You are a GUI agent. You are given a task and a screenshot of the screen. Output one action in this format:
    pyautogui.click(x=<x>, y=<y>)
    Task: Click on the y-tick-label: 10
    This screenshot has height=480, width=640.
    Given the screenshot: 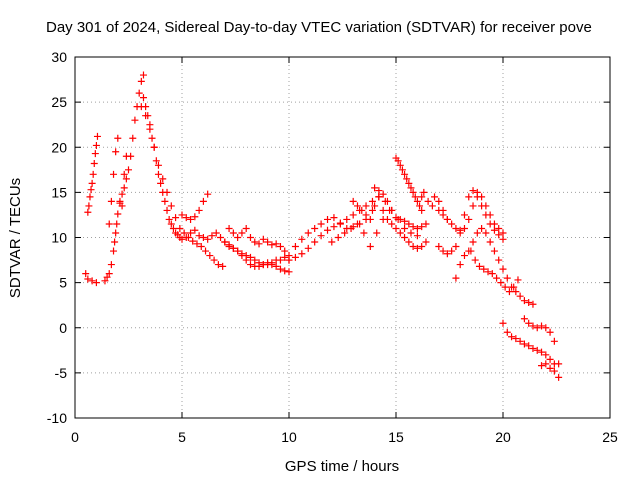 What is the action you would take?
    pyautogui.click(x=59, y=238)
    